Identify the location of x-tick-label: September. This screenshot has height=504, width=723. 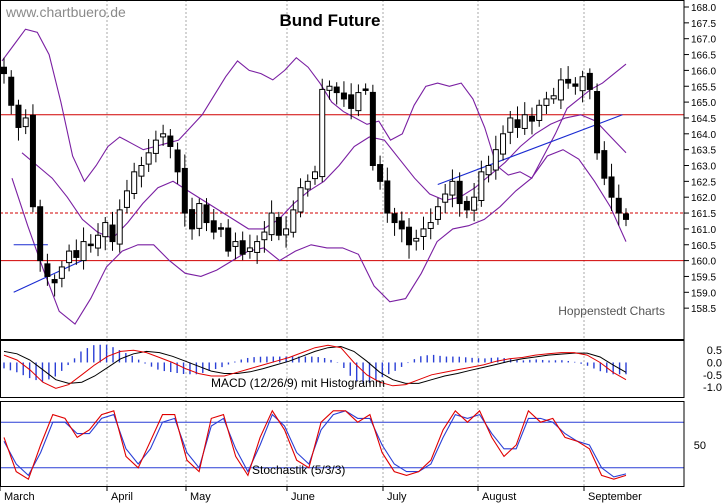
(615, 497).